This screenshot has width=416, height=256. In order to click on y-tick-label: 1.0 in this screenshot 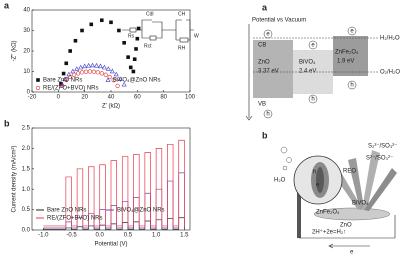, I will do `click(26, 190)`.